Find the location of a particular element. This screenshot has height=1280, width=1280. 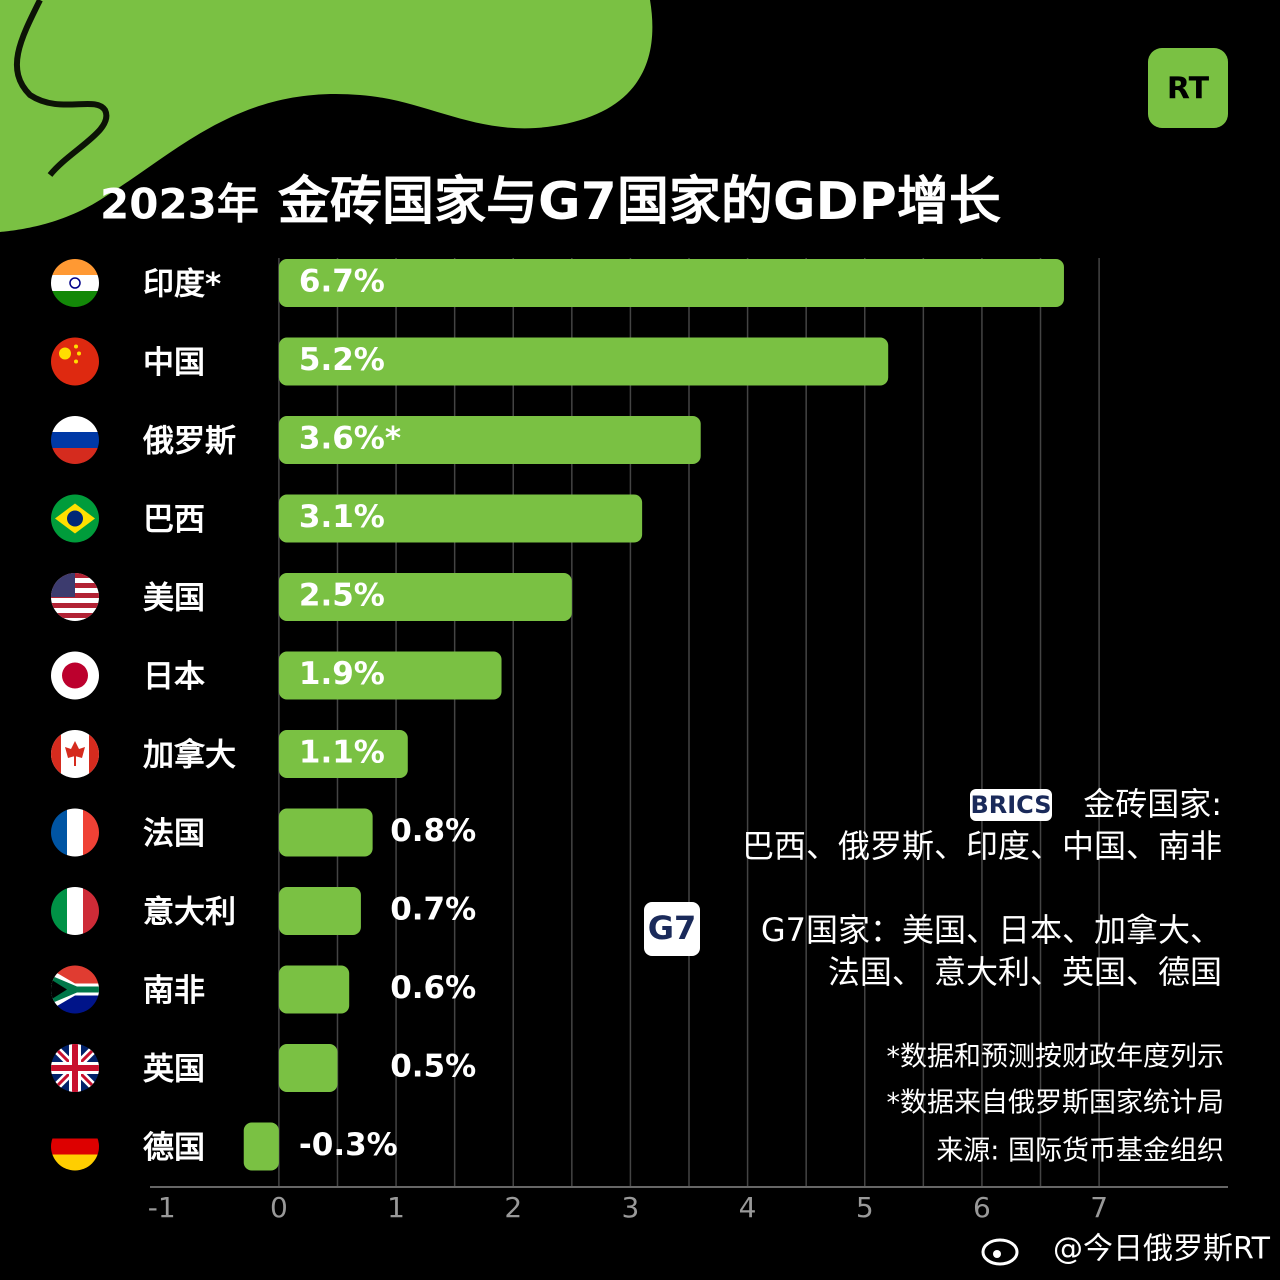

flag-france is located at coordinates (75, 832).